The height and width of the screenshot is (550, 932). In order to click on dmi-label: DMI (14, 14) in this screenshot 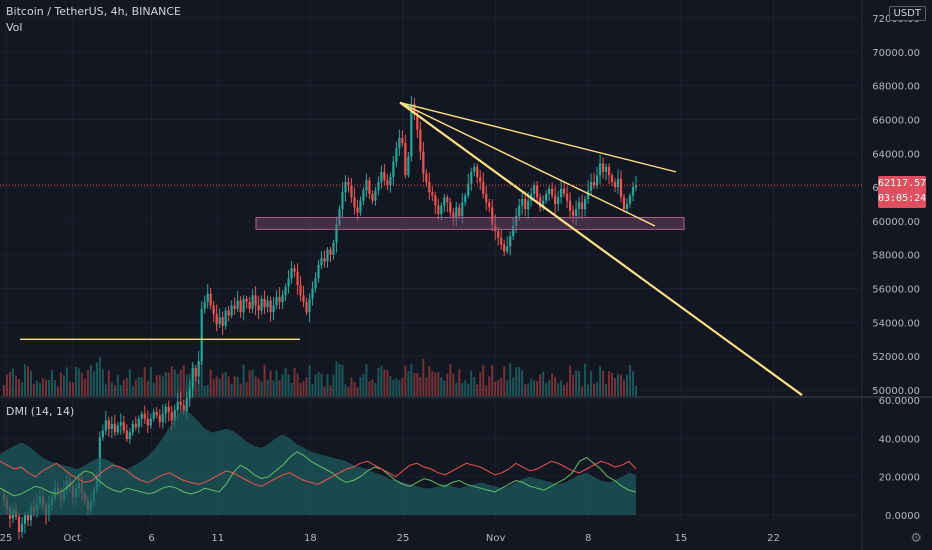, I will do `click(40, 411)`.